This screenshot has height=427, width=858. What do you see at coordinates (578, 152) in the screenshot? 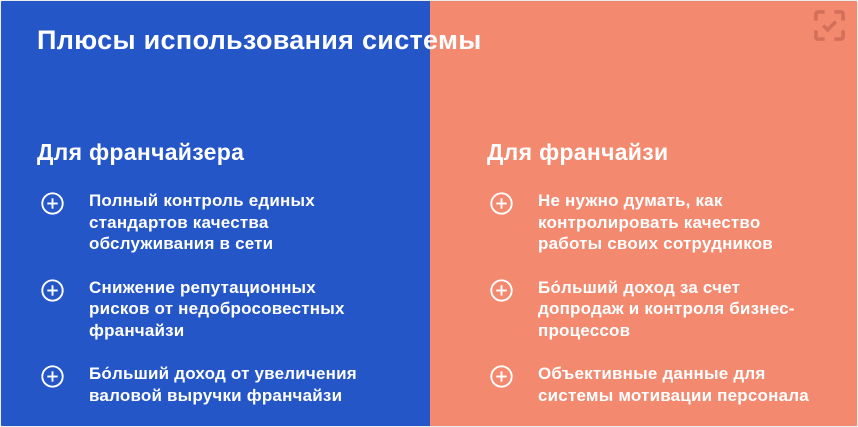
I see `franchisee-heading: Для франчайзи` at bounding box center [578, 152].